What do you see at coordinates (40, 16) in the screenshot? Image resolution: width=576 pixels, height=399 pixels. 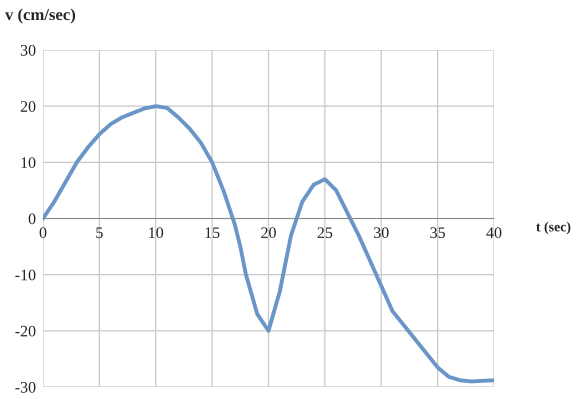 I see `y-axis-title: v (cm/sec)` at bounding box center [40, 16].